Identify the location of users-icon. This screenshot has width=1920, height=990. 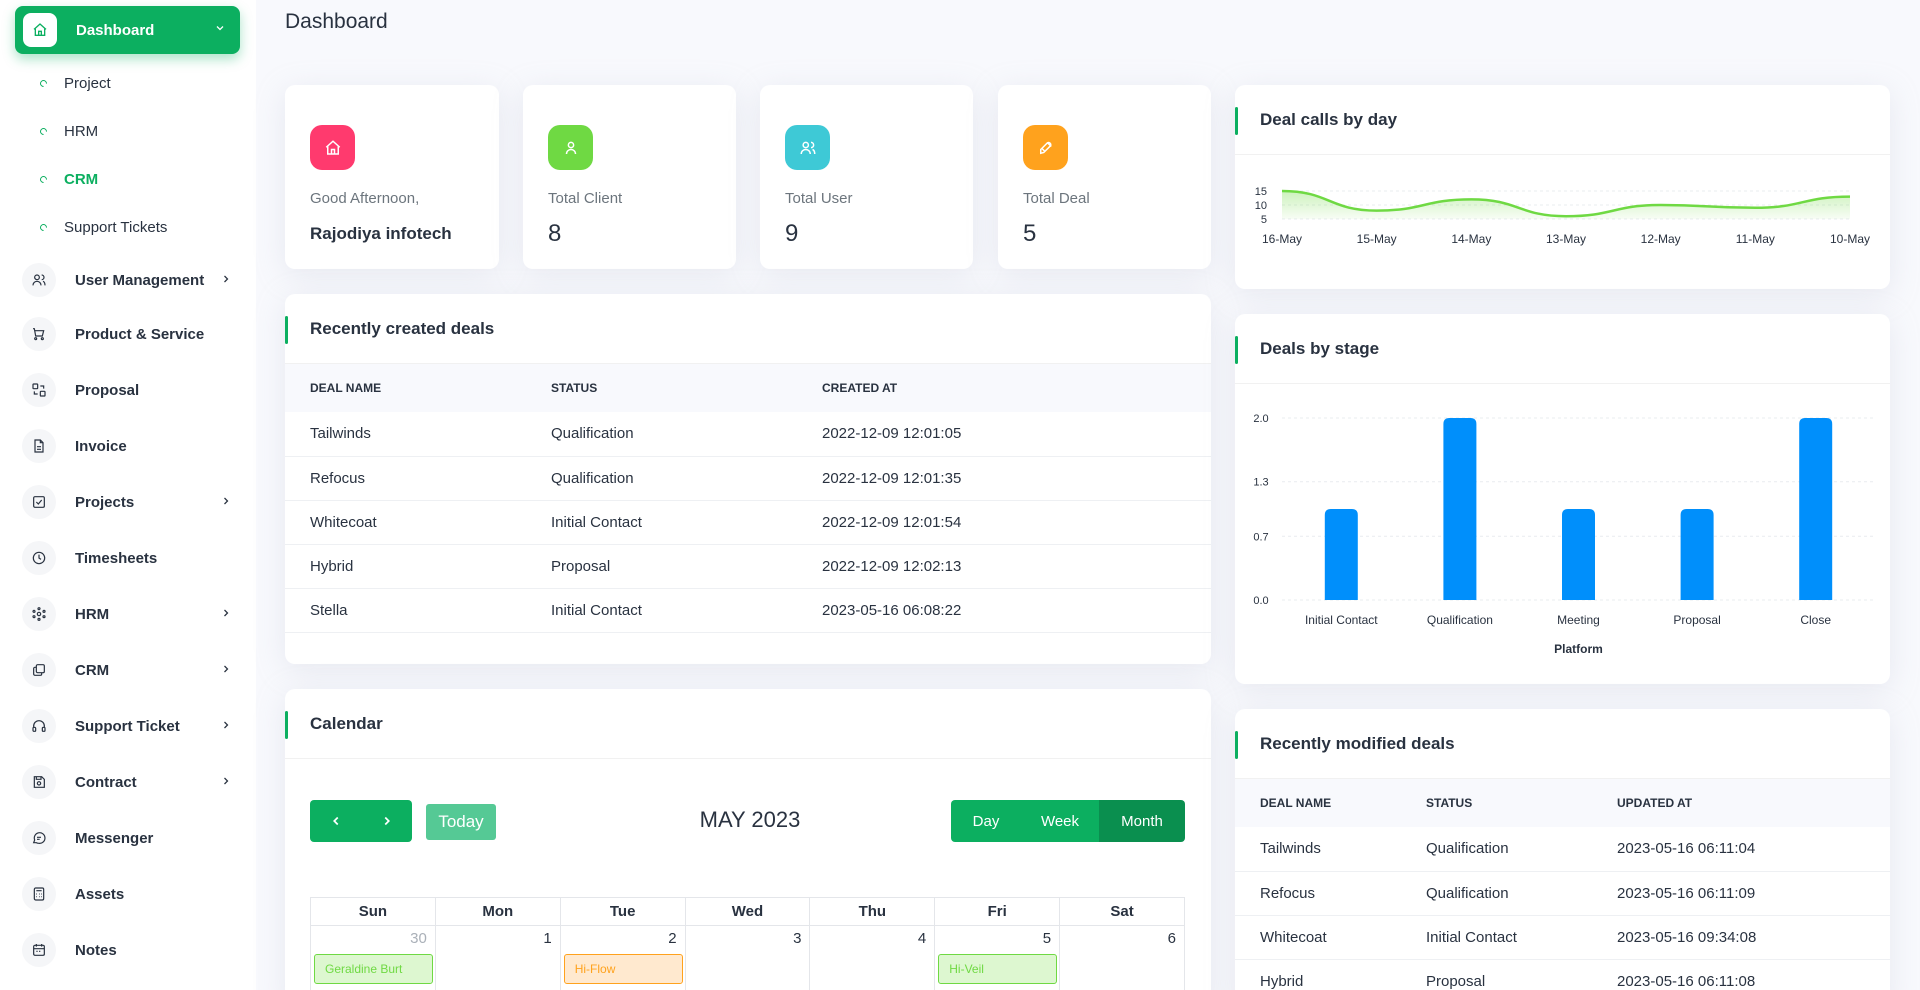
(807, 147).